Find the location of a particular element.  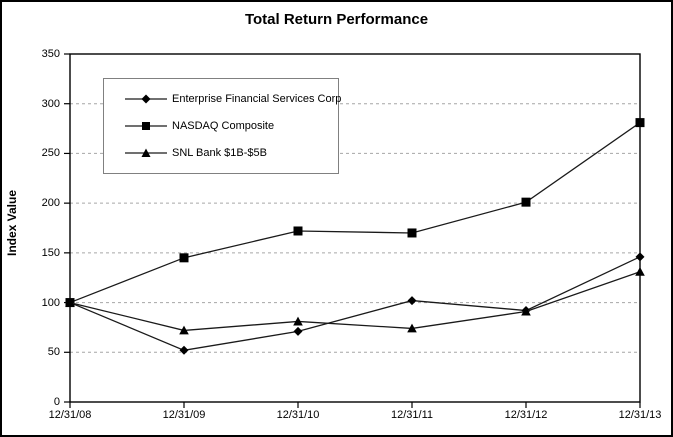

legend-item-snl: SNL Bank $1B-$5B is located at coordinates (231, 153).